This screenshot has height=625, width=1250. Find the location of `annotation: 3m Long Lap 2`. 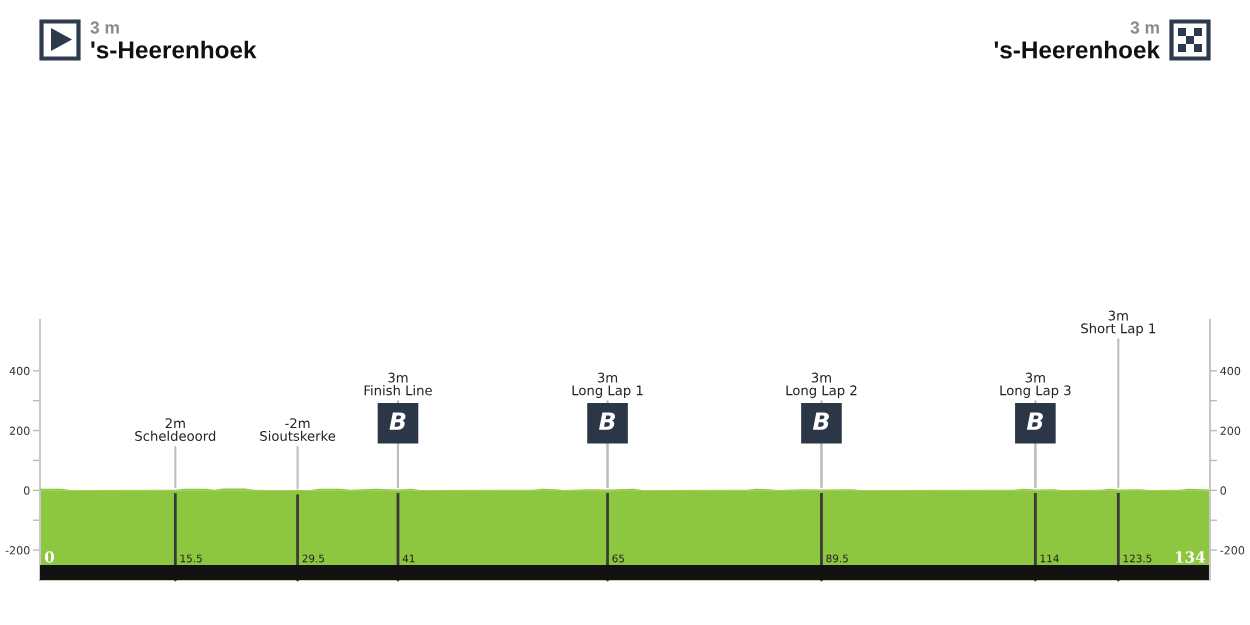

annotation: 3m Long Lap 2 is located at coordinates (821, 385).